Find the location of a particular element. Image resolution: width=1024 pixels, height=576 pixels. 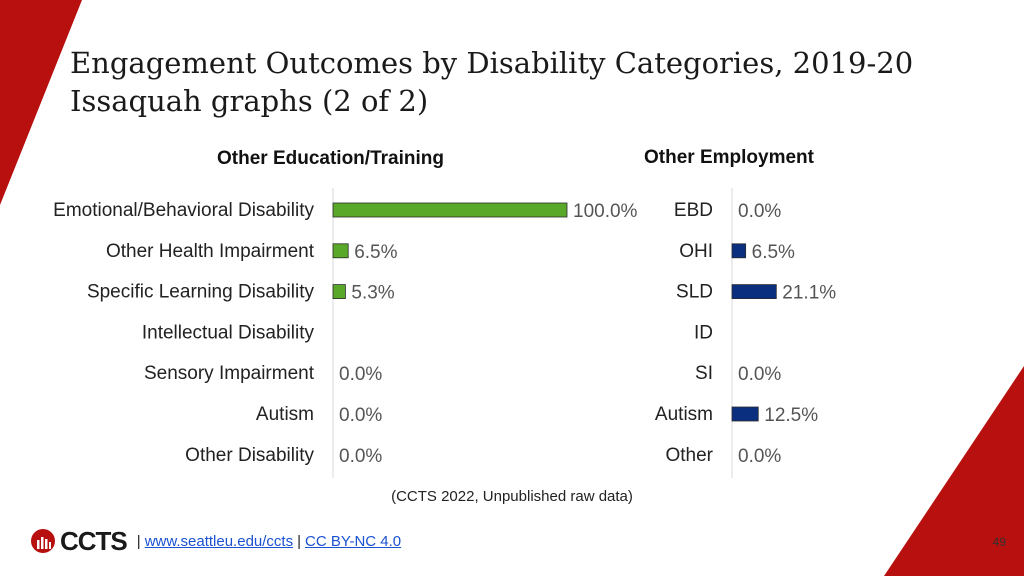

footer-link-license: CC BY-NC 4.0 is located at coordinates (353, 541).